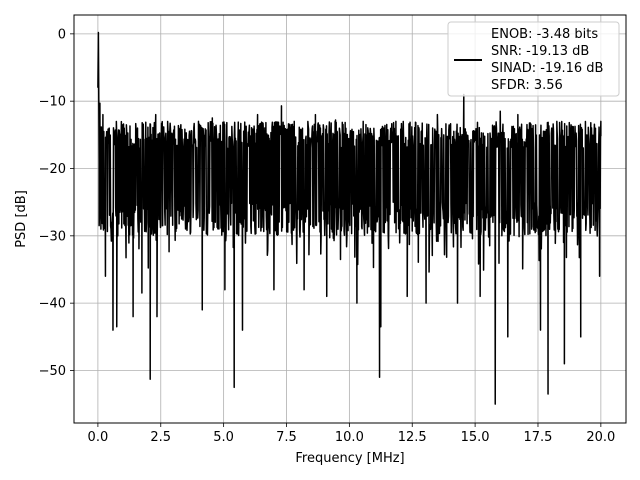 The height and width of the screenshot is (480, 640). Describe the element at coordinates (160, 437) in the screenshot. I see `x-tick-label: 2.5` at that location.